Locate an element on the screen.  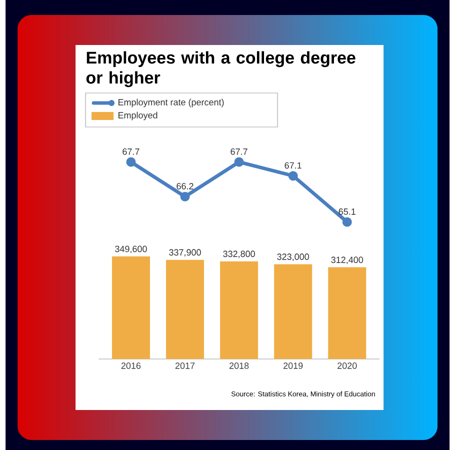
data-label: 349,600 is located at coordinates (131, 250).